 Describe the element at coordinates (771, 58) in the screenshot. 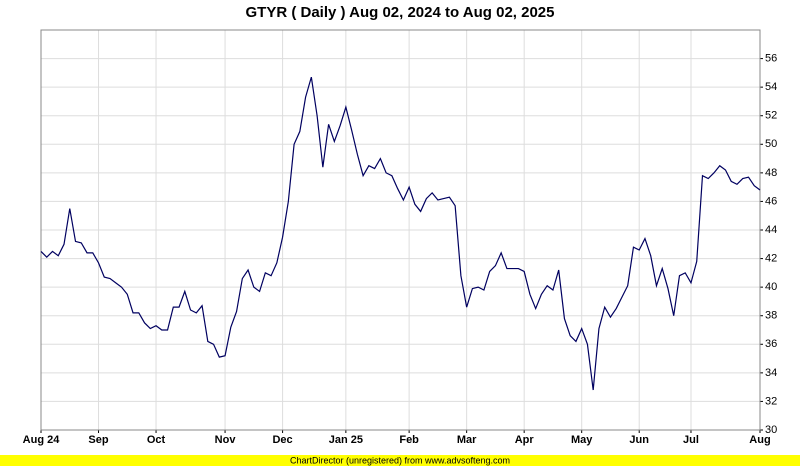

I see `y-tick-label: 56` at that location.